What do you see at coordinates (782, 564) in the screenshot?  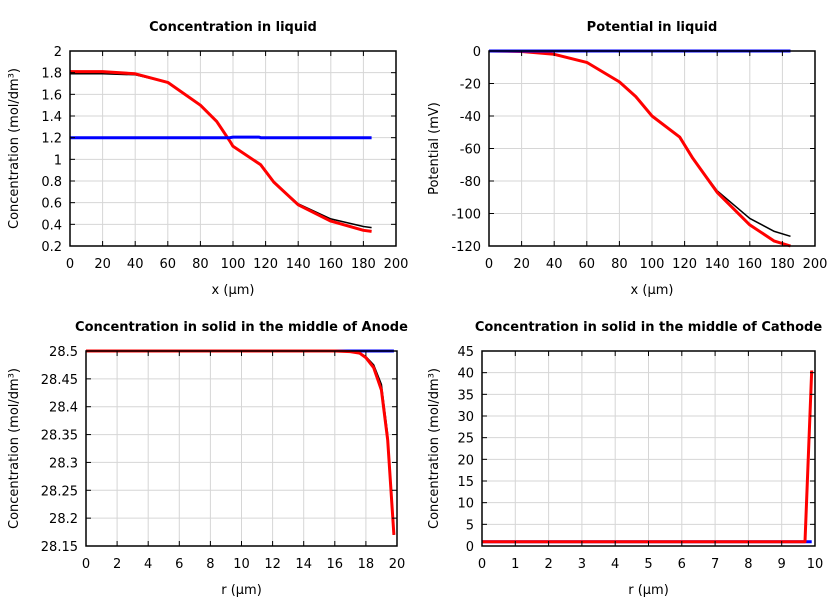 I see `x-tick-label: 9` at bounding box center [782, 564].